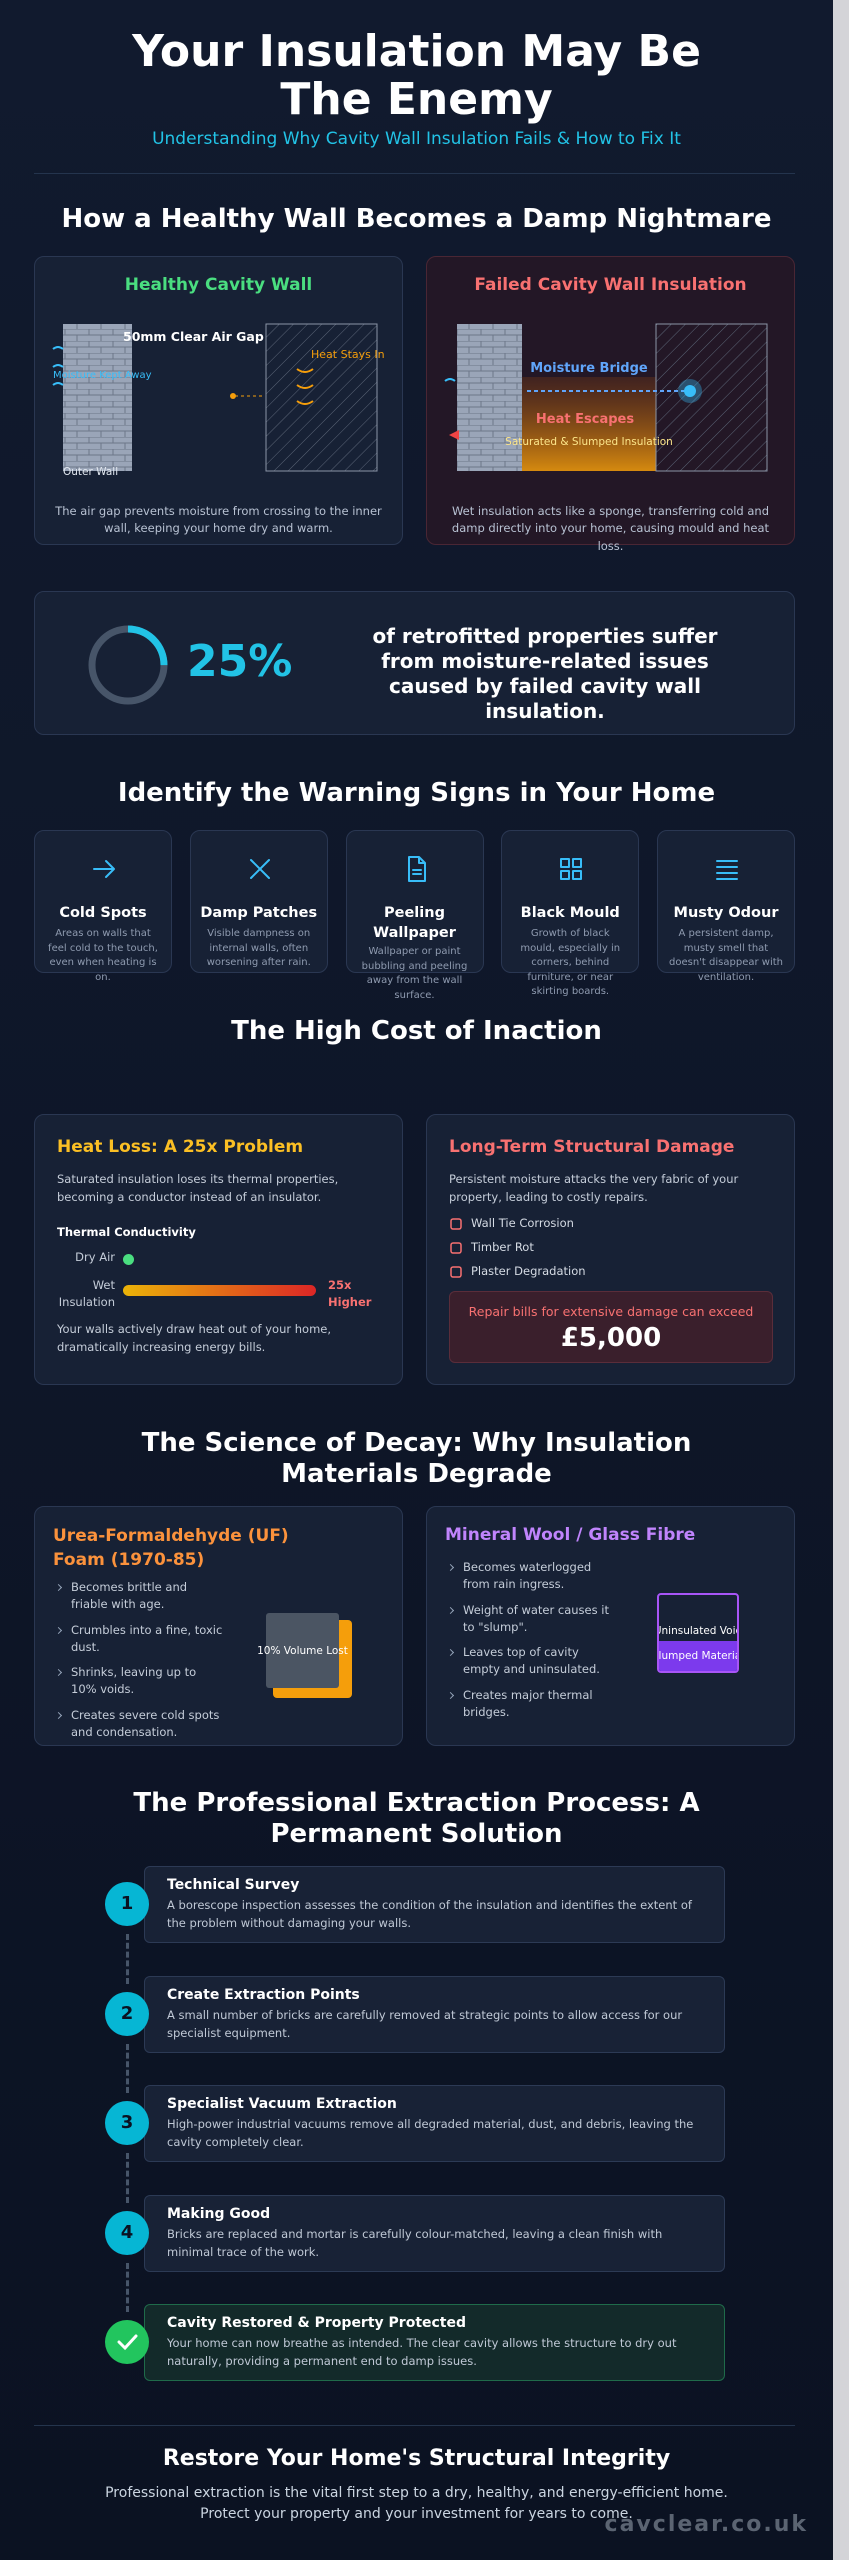 Image resolution: width=849 pixels, height=2560 pixels. What do you see at coordinates (317, 2323) in the screenshot?
I see `step-title: Cavity Restored & Property Protected` at bounding box center [317, 2323].